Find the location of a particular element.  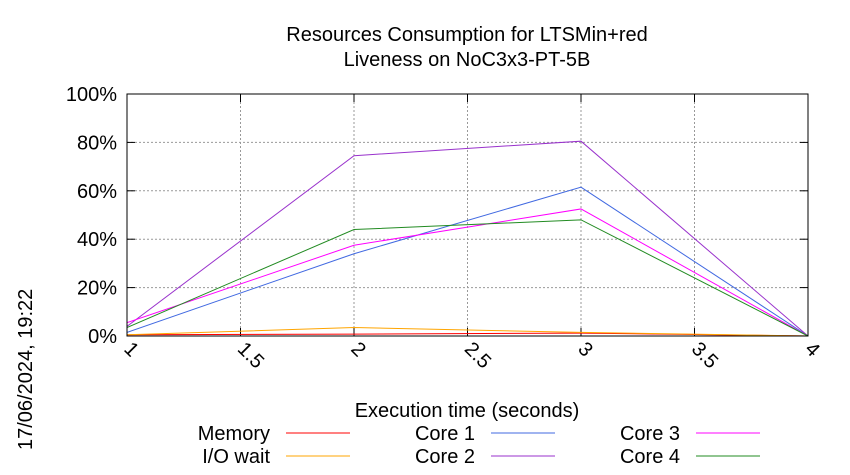

chart-title-line-1: Resources Consumption for LTSMin+red is located at coordinates (466, 35).